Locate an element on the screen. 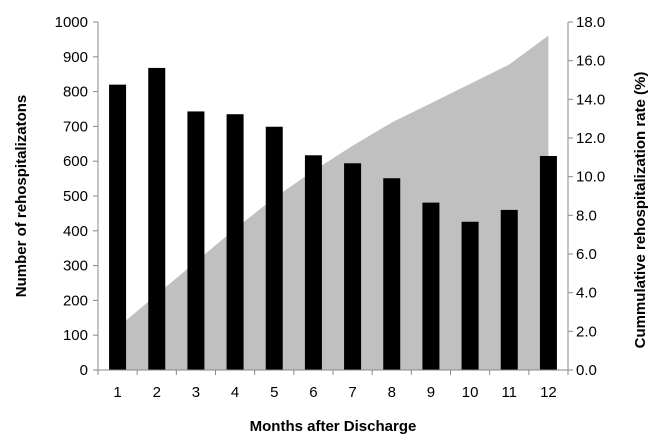  y-left-tick-label: 300 is located at coordinates (75, 266).